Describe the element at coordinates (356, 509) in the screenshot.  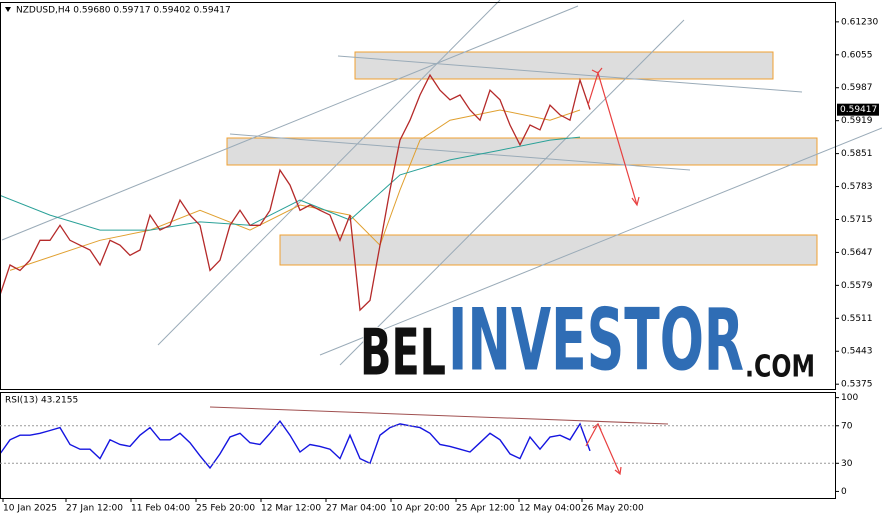
I see `x-tick-label: 27 Mar 04:00` at that location.